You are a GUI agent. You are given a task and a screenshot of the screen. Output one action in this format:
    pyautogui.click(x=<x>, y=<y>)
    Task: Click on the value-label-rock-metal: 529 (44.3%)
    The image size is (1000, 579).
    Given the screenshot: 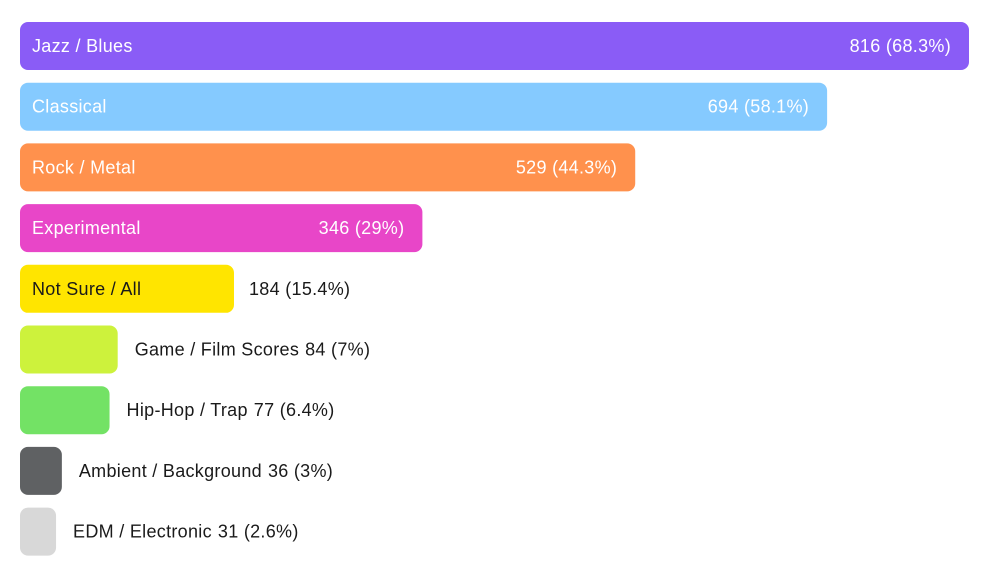 What is the action you would take?
    pyautogui.click(x=566, y=167)
    